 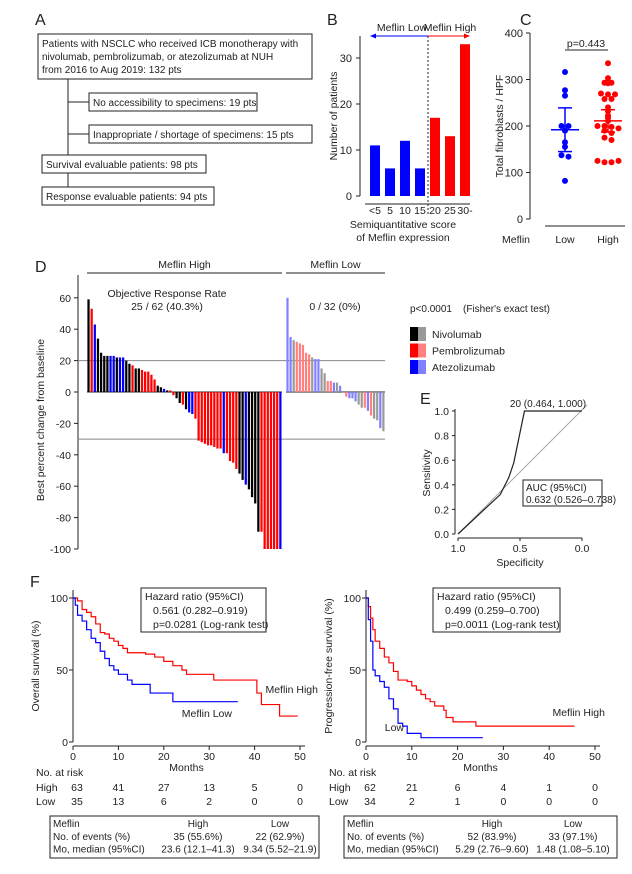 I want to click on panel-label: A, so click(x=40, y=20).